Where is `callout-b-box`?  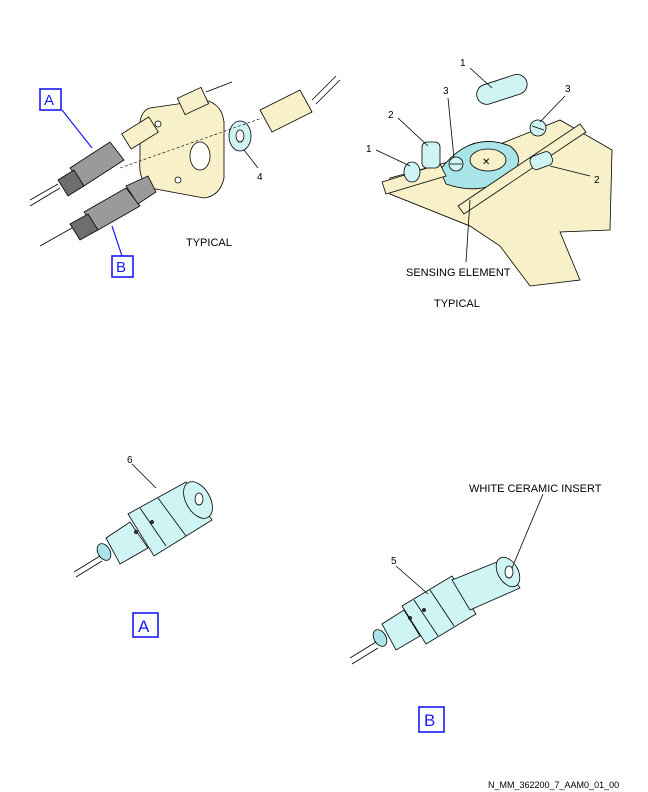 callout-b-box is located at coordinates (122, 266).